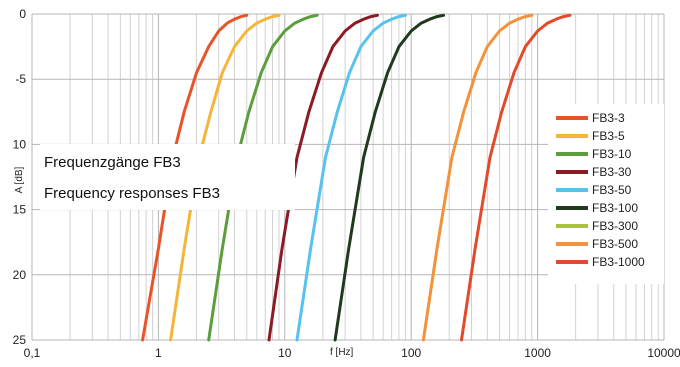 The height and width of the screenshot is (367, 680). I want to click on y-tick-label: 20, so click(20, 275).